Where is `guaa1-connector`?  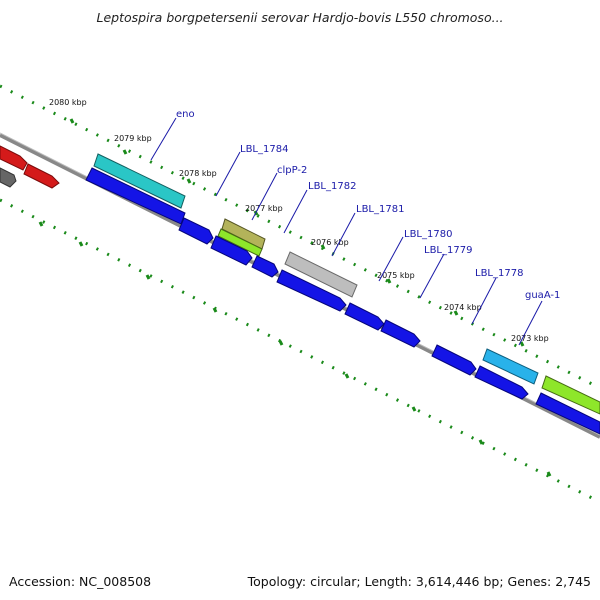 guaa1-connector is located at coordinates (530, 323).